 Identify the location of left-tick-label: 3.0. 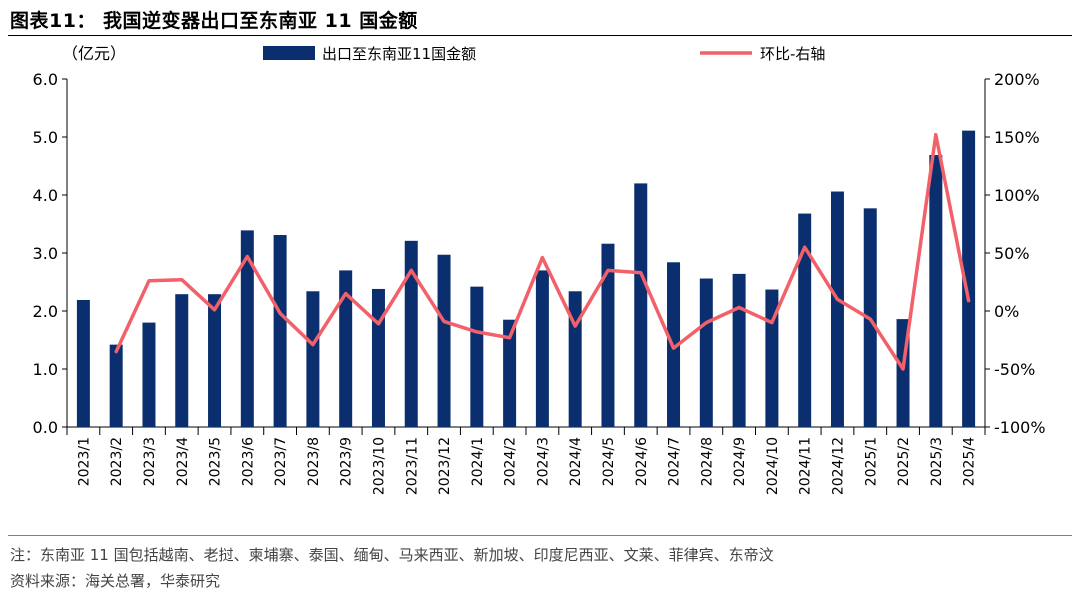
(45, 253).